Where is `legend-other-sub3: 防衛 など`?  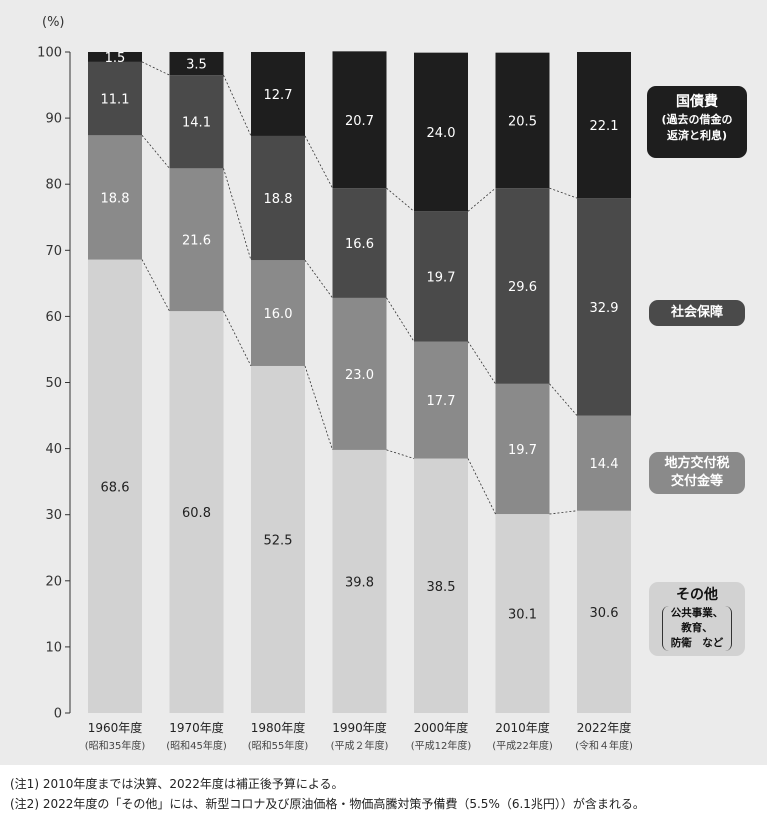
legend-other-sub3: 防衛 など is located at coordinates (697, 643).